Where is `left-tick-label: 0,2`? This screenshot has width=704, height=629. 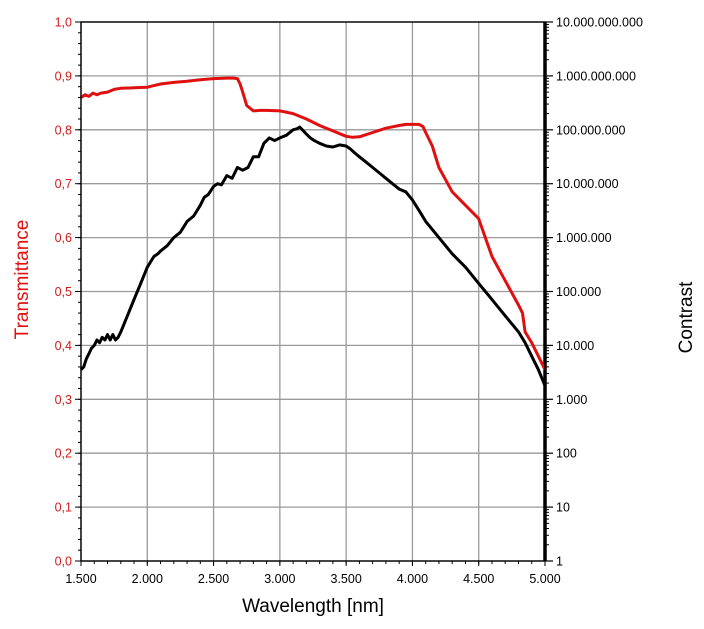 left-tick-label: 0,2 is located at coordinates (63, 454).